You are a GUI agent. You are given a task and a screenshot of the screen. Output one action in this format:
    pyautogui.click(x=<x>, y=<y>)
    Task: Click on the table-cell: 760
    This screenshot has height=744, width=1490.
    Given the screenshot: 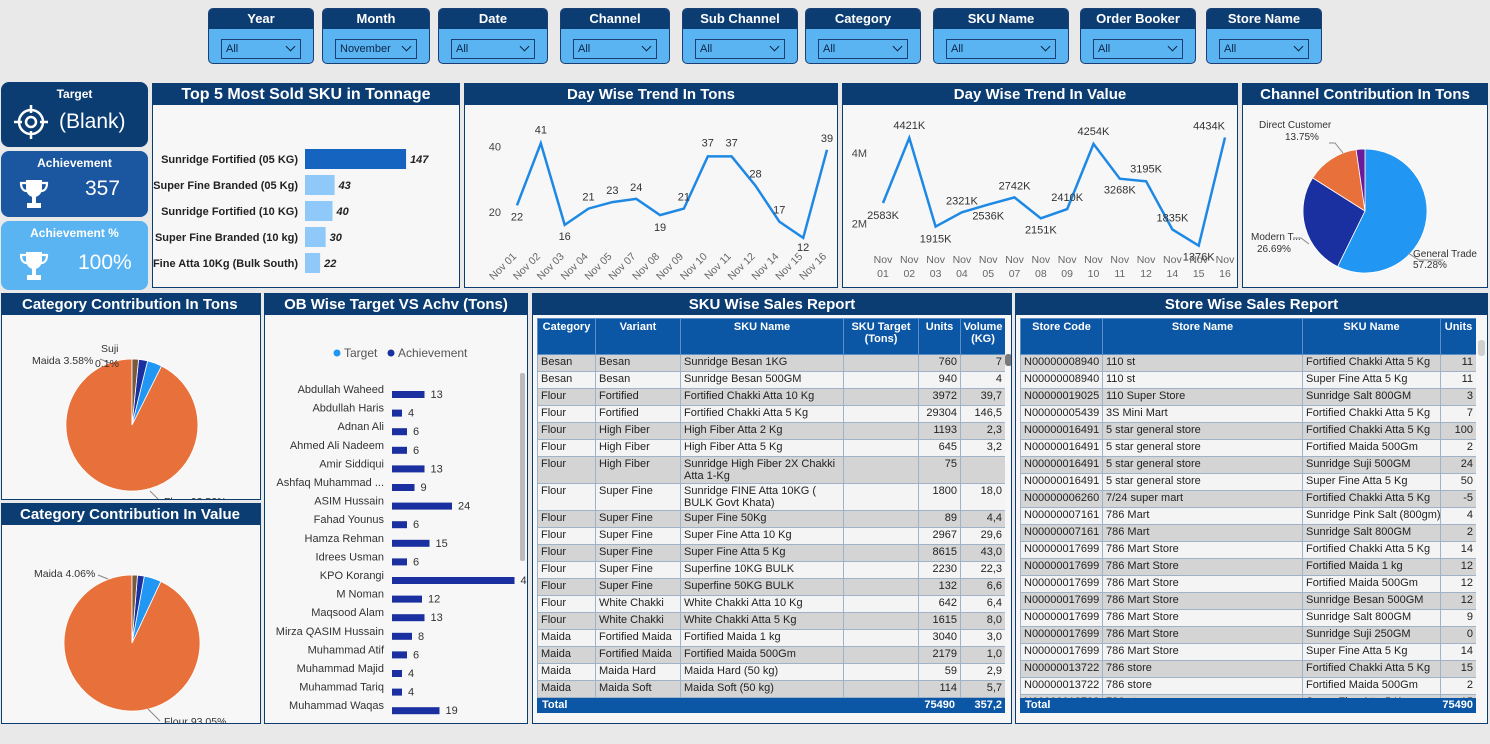 What is the action you would take?
    pyautogui.click(x=939, y=363)
    